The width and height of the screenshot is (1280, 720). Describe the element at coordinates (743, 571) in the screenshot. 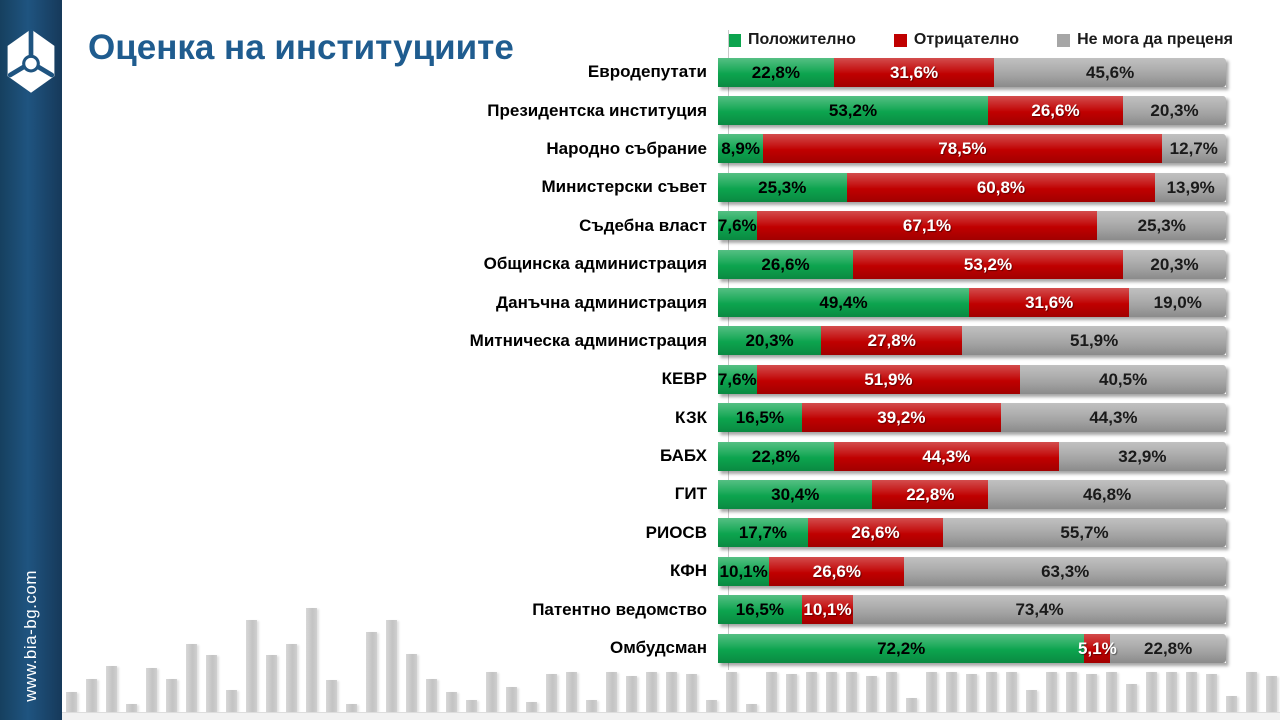

I see `bar-value-label: 10,1%` at that location.